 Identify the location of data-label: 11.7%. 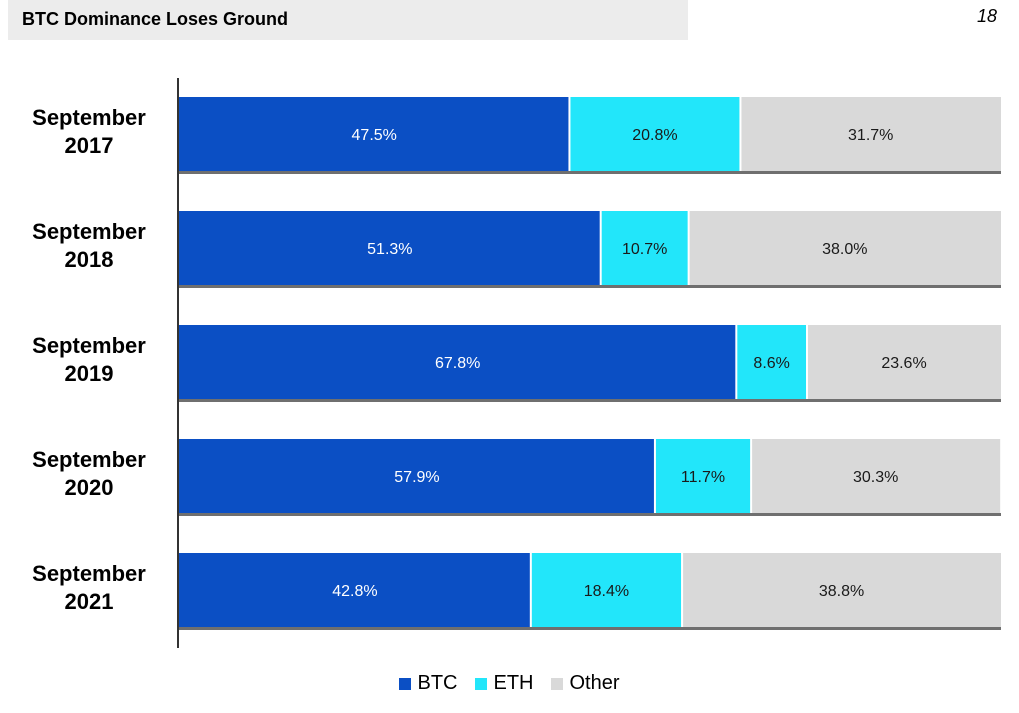
(703, 477).